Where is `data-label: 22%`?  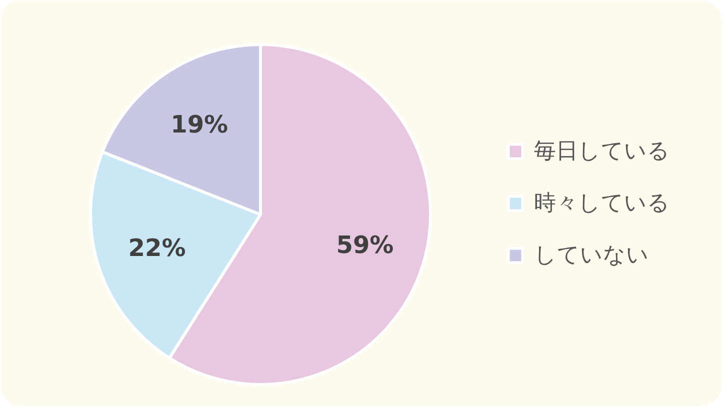
data-label: 22% is located at coordinates (157, 248).